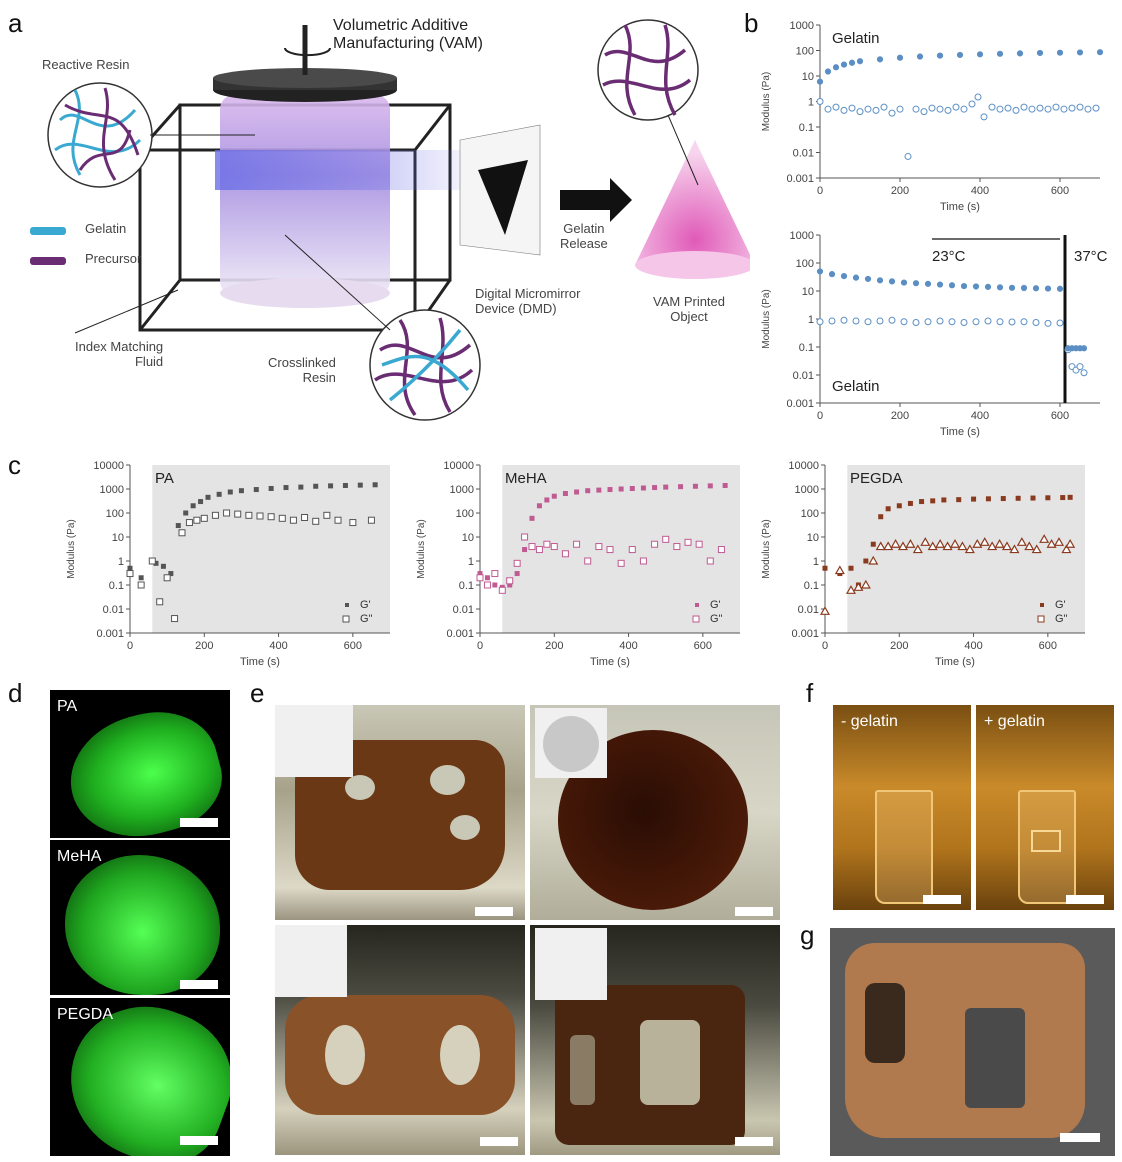  I want to click on chart-title: MeHA, so click(526, 478).